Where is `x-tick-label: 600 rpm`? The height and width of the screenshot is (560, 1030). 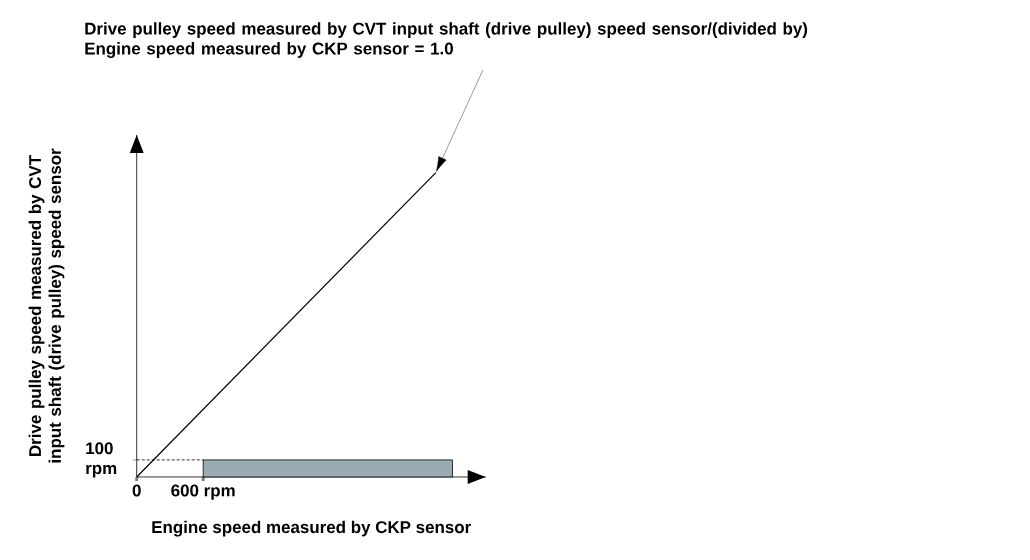 x-tick-label: 600 rpm is located at coordinates (203, 492).